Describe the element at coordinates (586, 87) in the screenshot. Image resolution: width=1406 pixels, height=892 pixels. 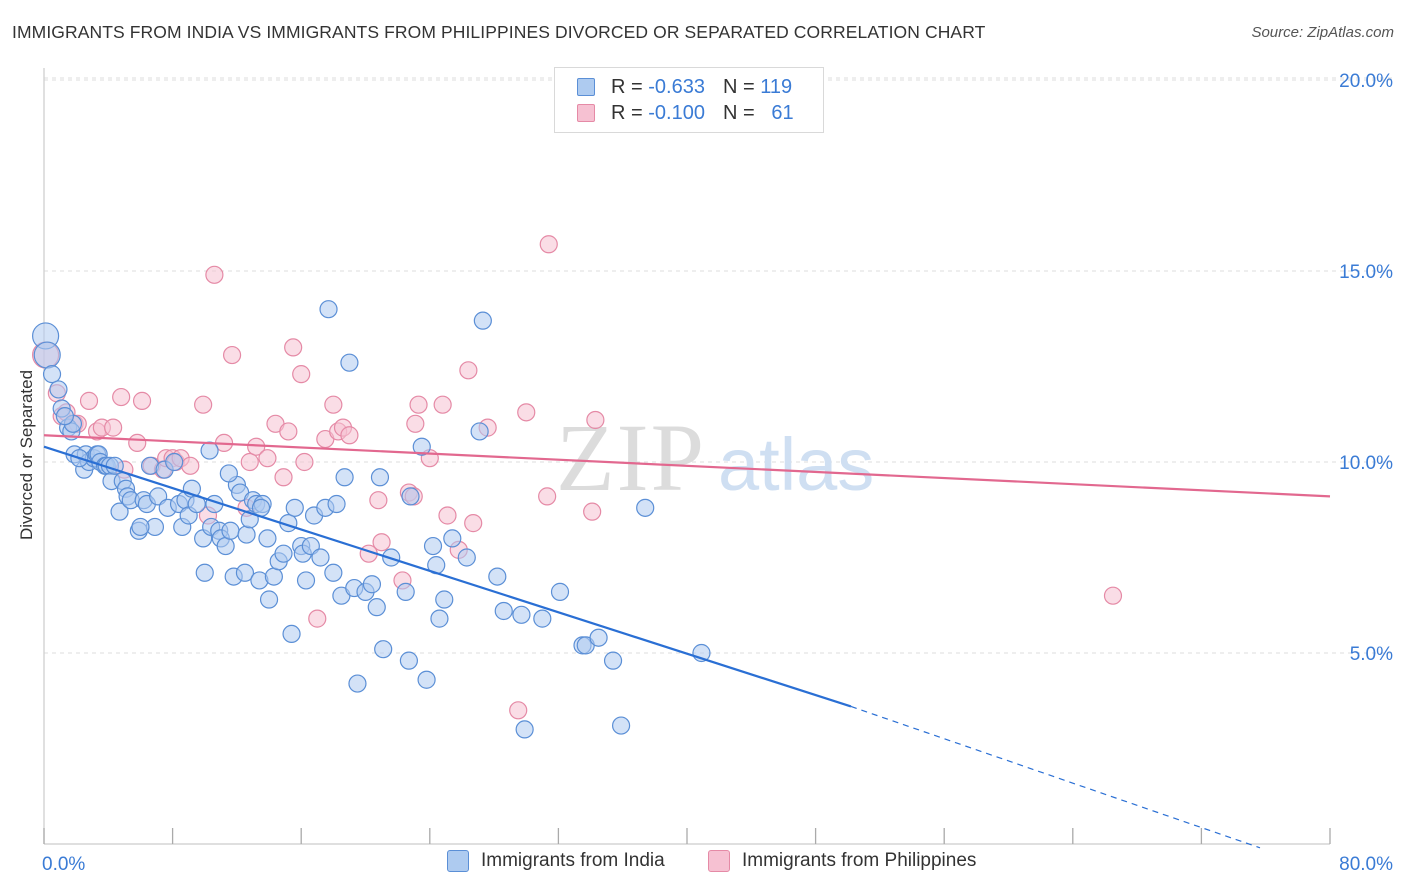
I see `legend-swatch-india` at that location.